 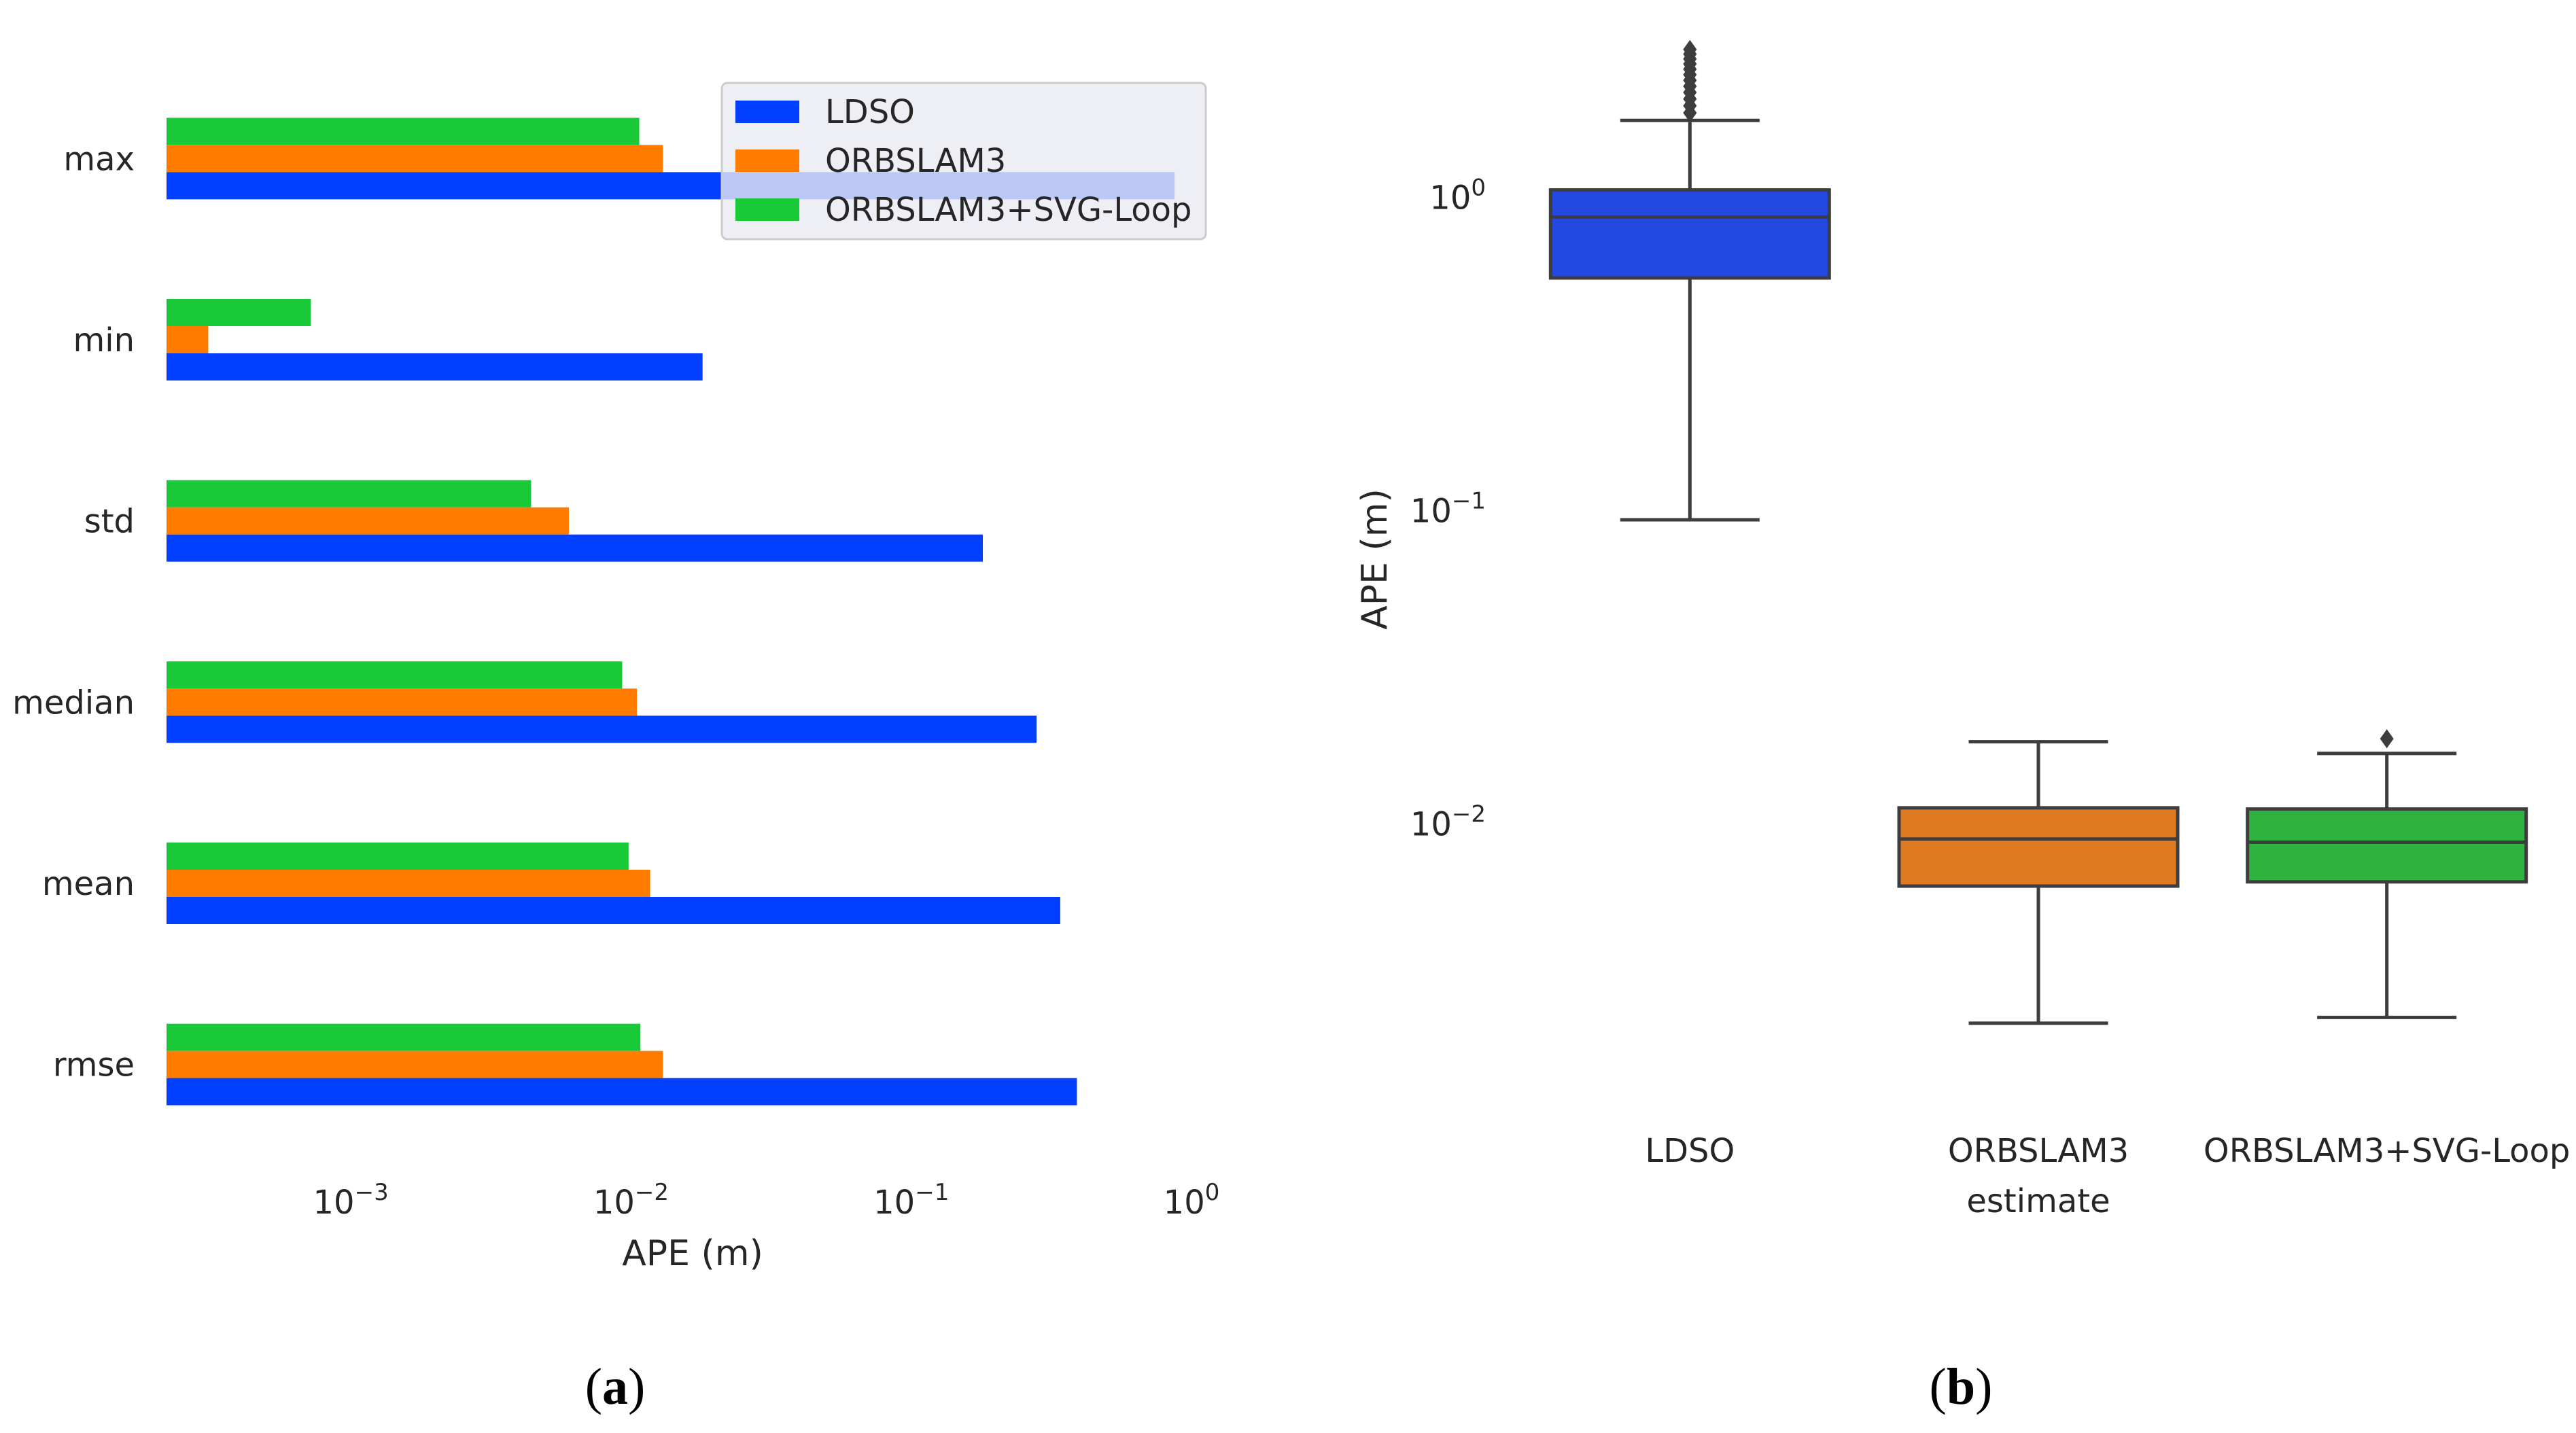 What do you see at coordinates (395, 675) in the screenshot?
I see `bar-median-orbslam3-svg-loop` at bounding box center [395, 675].